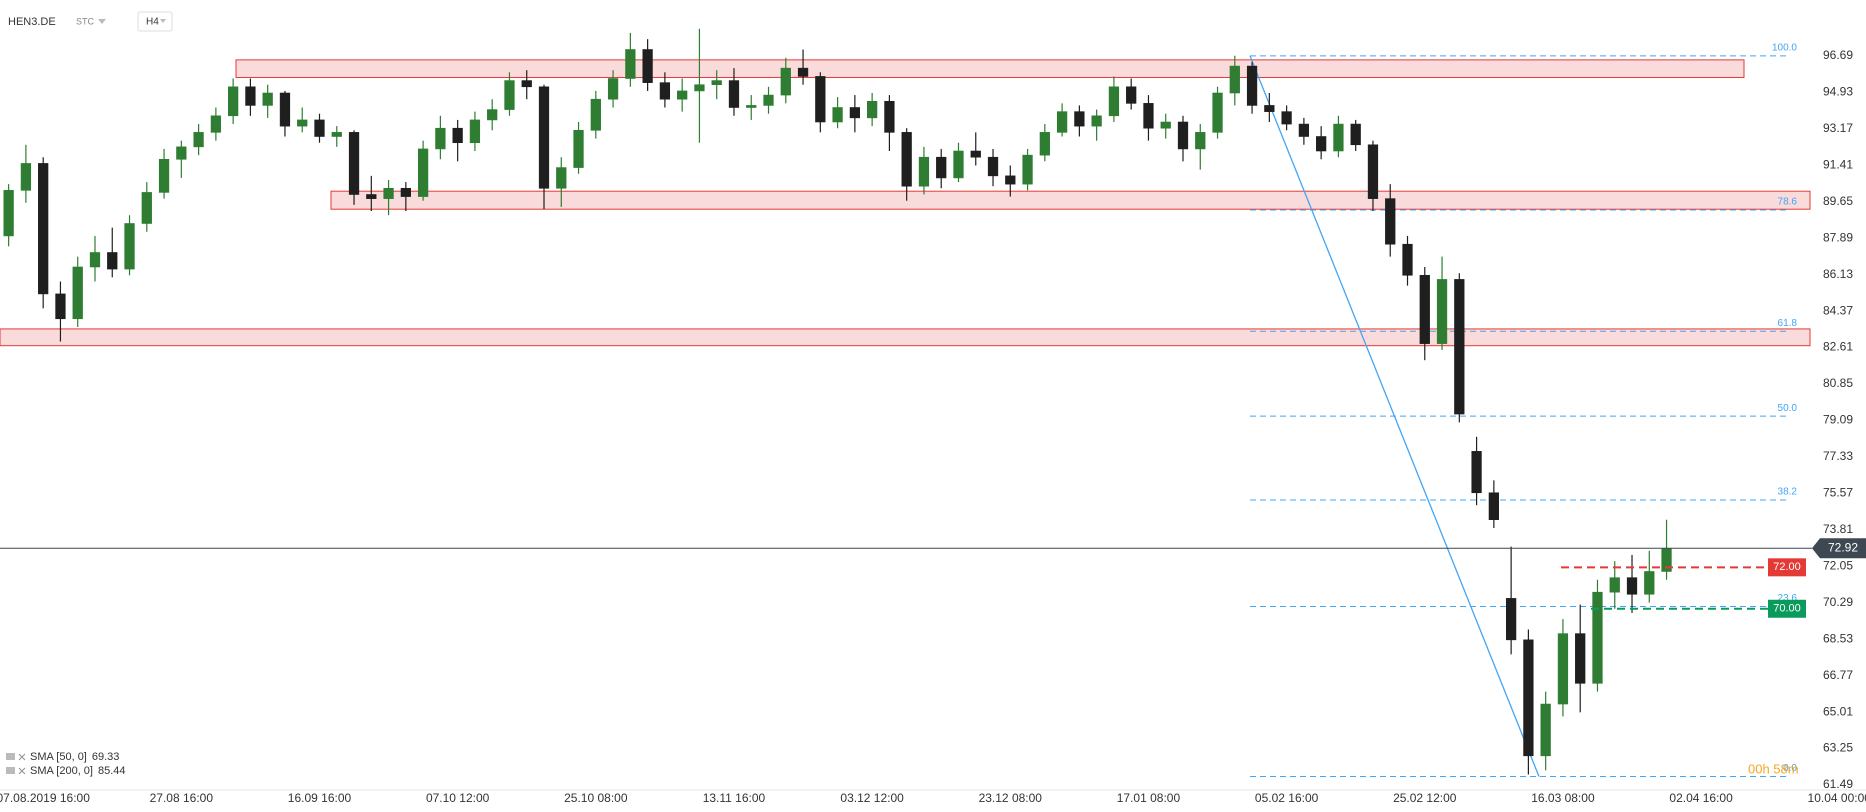 The height and width of the screenshot is (812, 1866). Describe the element at coordinates (1394, 416) in the screenshot. I see `fib-trend` at that location.